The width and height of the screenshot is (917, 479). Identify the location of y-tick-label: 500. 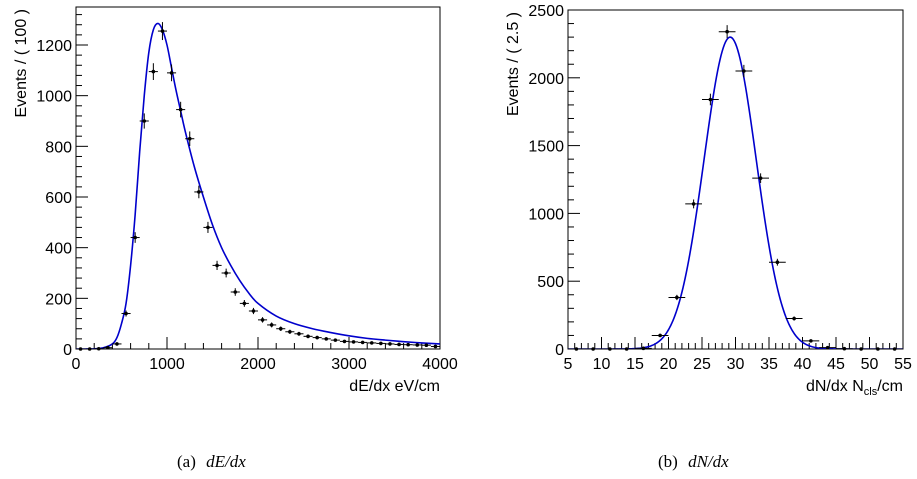
(550, 282).